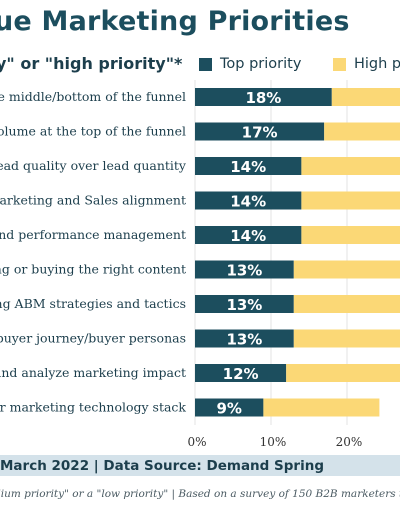 The width and height of the screenshot is (400, 516). I want to click on x-tick-label: 0%, so click(196, 442).